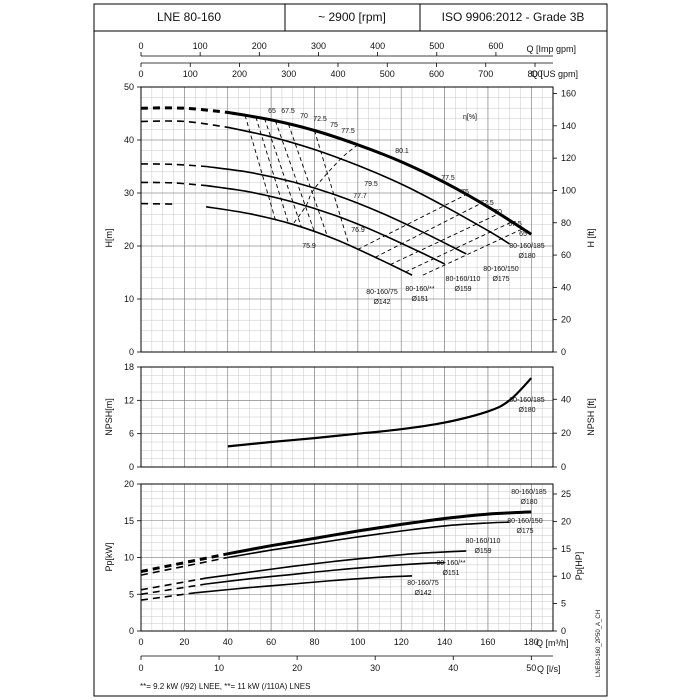 The image size is (700, 700). I want to click on efficiency-axis-label: η[%], so click(470, 117).